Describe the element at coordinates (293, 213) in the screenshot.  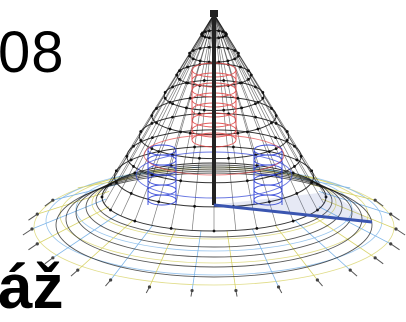
I see `boom-arm` at that location.